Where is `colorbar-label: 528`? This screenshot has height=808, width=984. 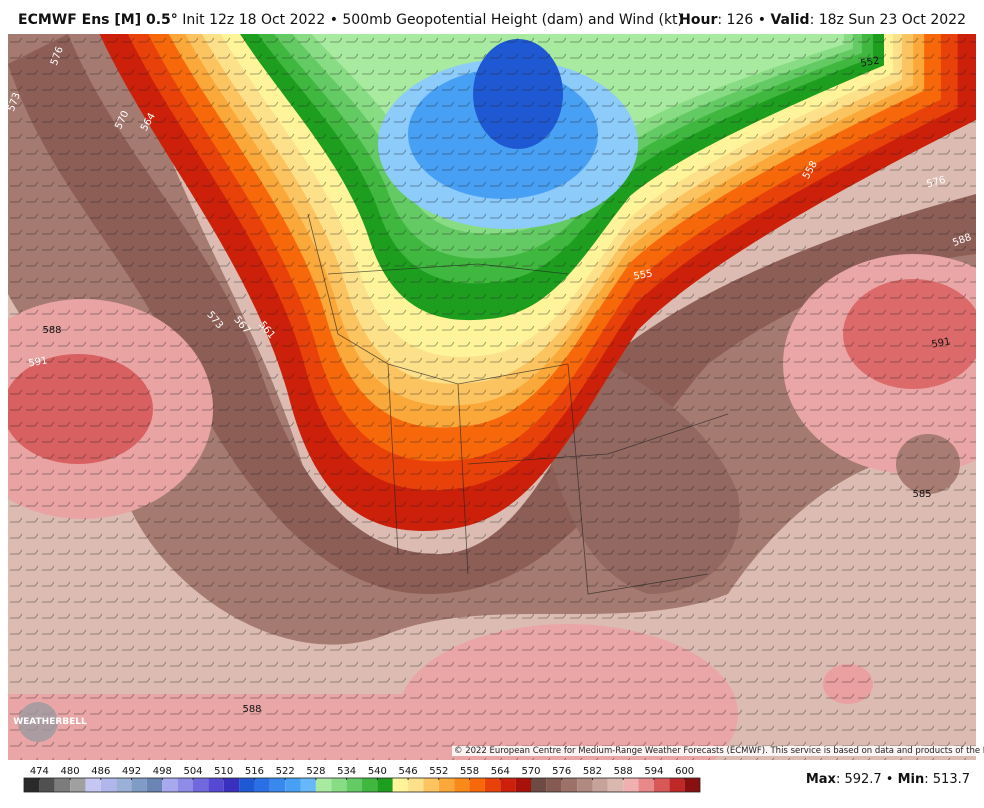
colorbar-label: 528 is located at coordinates (315, 771).